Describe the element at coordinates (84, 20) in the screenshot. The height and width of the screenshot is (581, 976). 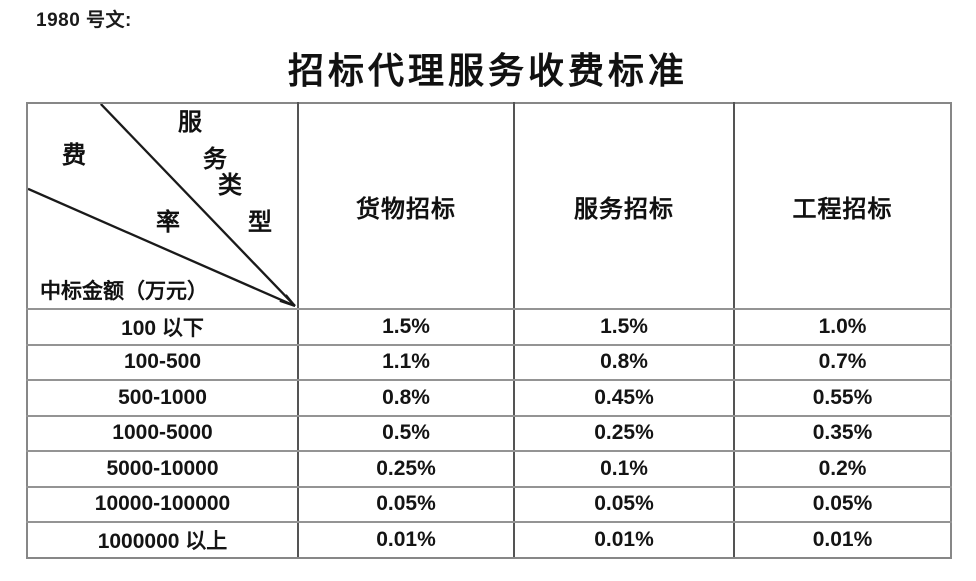
I see `doc-number-label: 1980 号文:` at that location.